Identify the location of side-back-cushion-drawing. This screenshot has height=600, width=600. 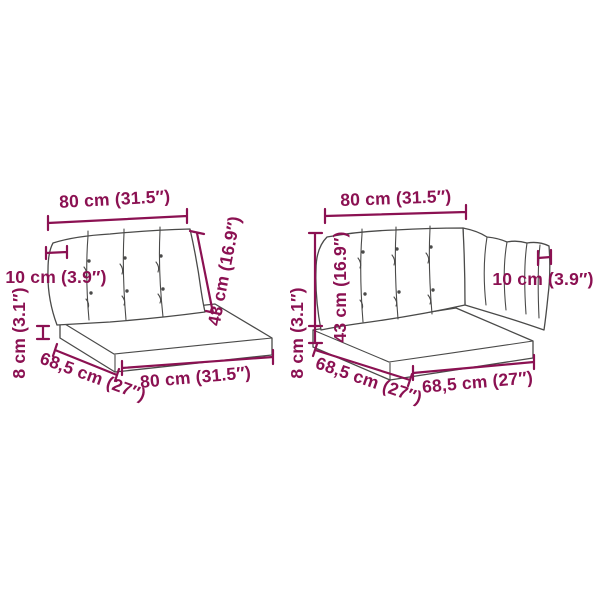
(506, 279).